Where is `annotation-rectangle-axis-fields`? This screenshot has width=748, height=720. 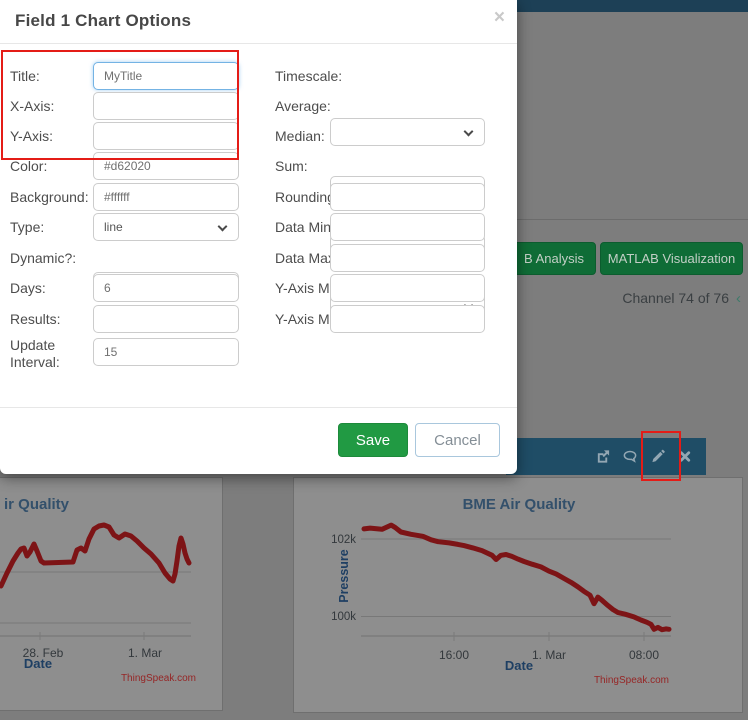
annotation-rectangle-axis-fields is located at coordinates (120, 105).